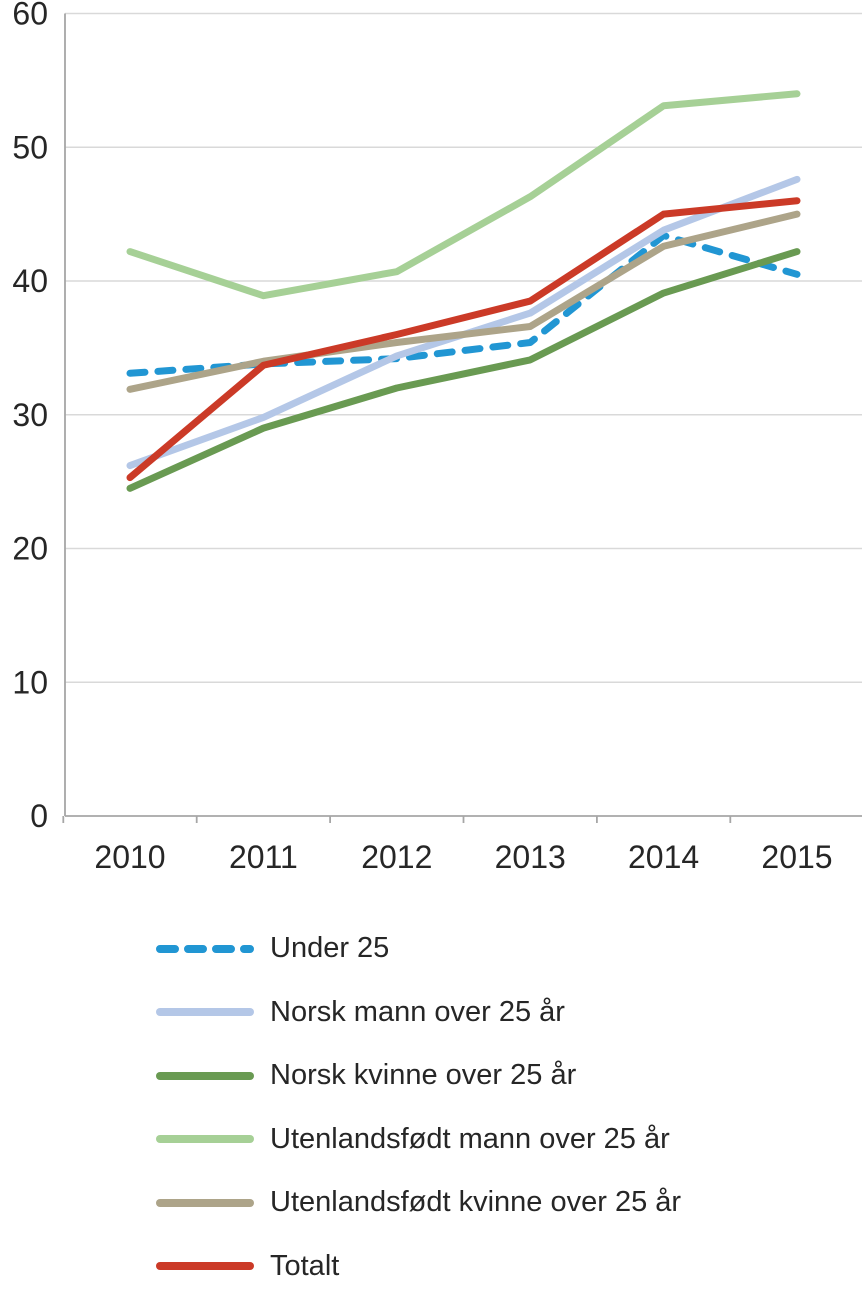 The width and height of the screenshot is (862, 1298). Describe the element at coordinates (30, 549) in the screenshot. I see `y-axis-label: 20` at that location.